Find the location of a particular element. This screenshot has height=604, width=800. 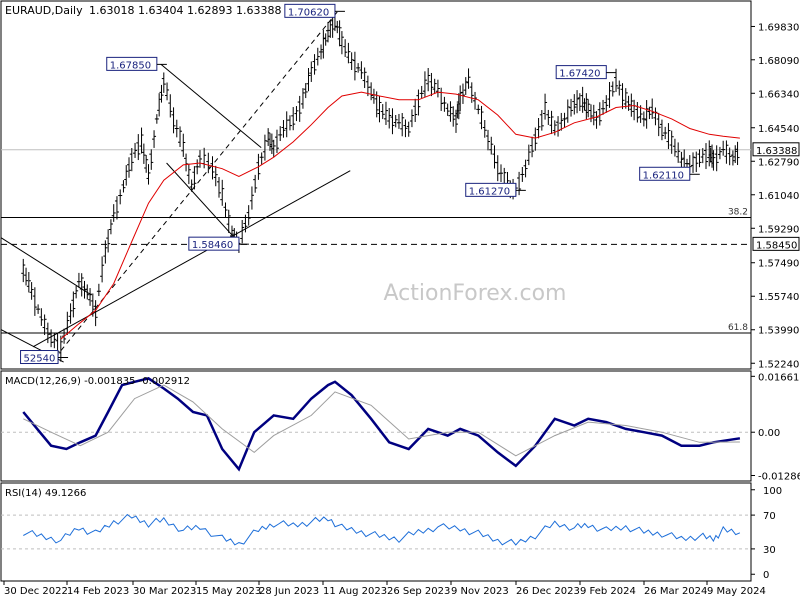

x-tick-label: 26 Sep 2023 is located at coordinates (418, 591).